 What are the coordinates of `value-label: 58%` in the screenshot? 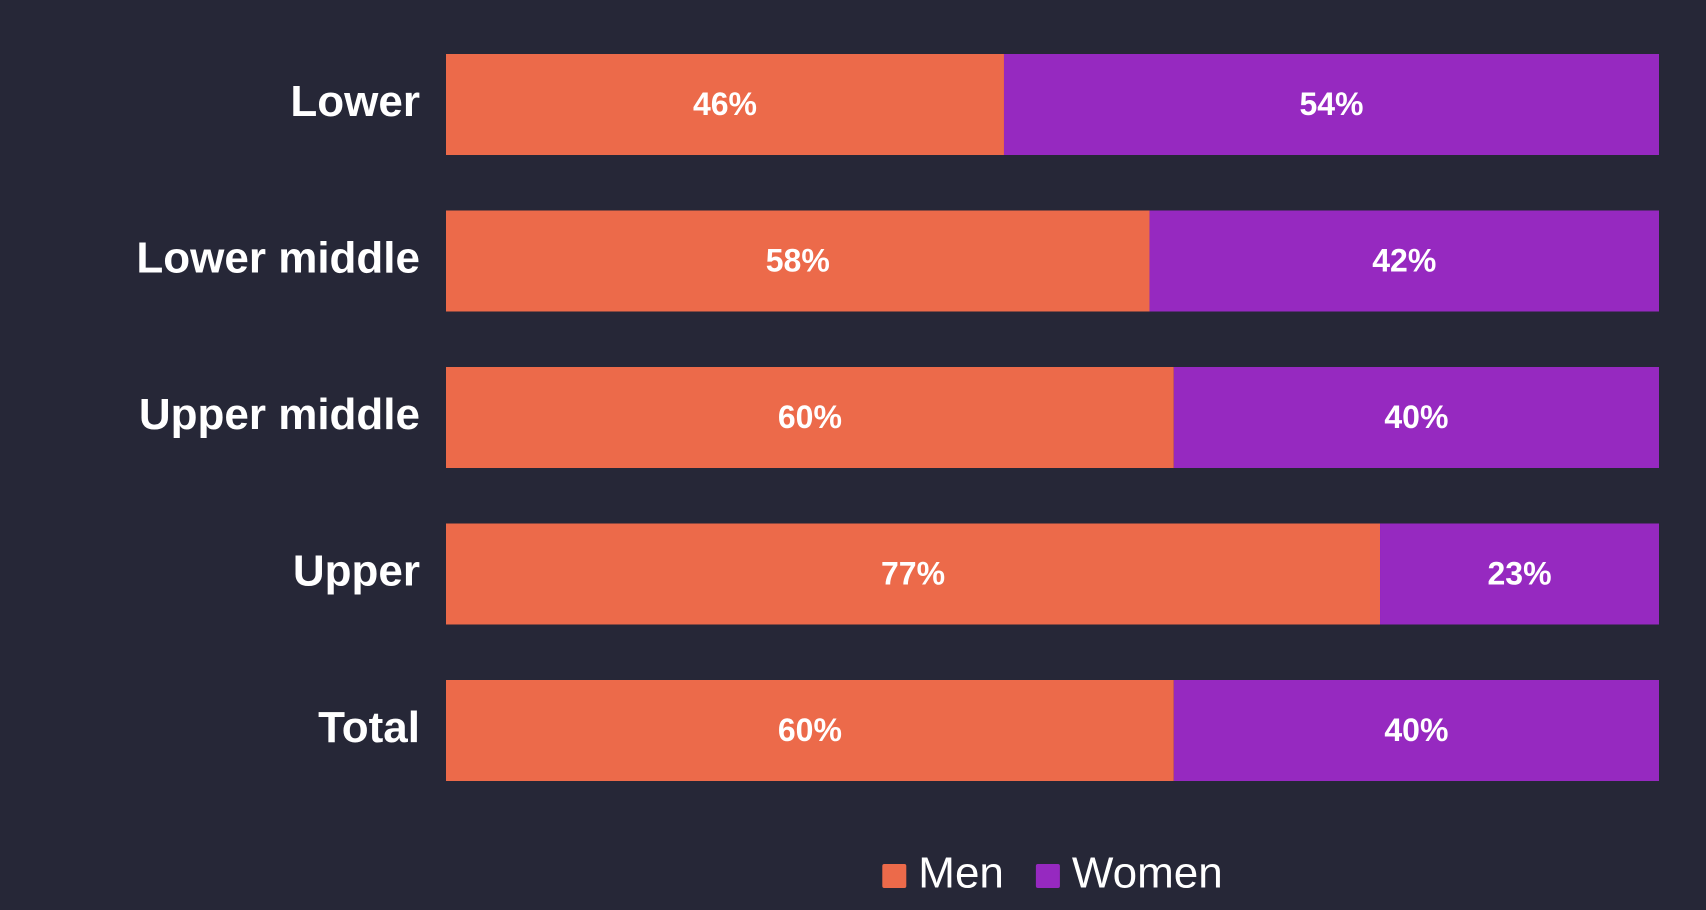 It's located at (798, 260).